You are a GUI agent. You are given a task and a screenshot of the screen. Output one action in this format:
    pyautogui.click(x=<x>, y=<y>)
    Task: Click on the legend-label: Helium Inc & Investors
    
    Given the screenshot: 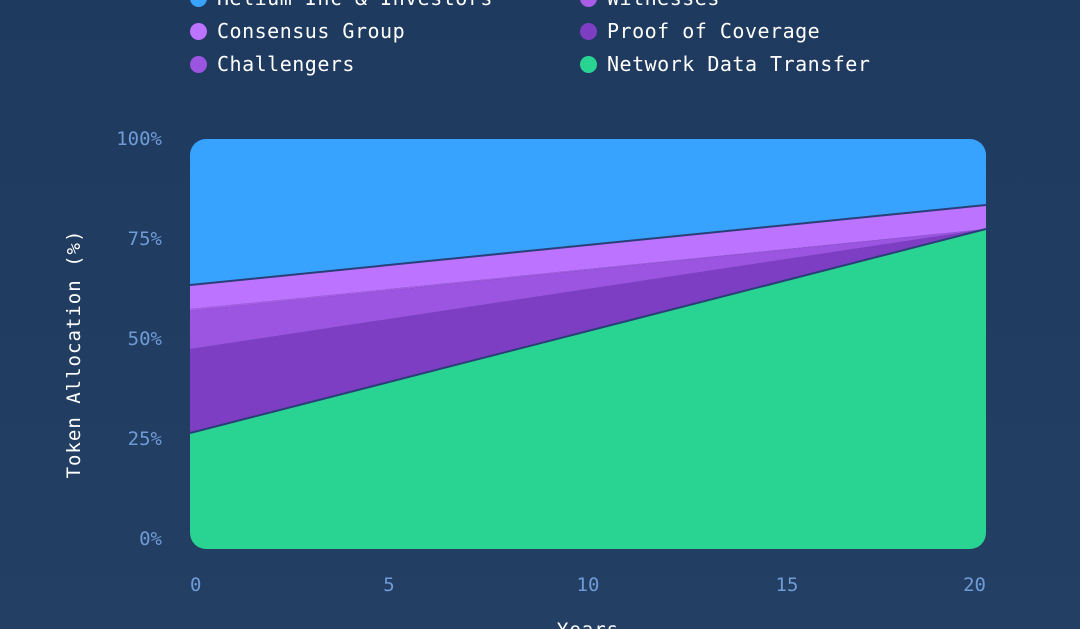 What is the action you would take?
    pyautogui.click(x=355, y=5)
    